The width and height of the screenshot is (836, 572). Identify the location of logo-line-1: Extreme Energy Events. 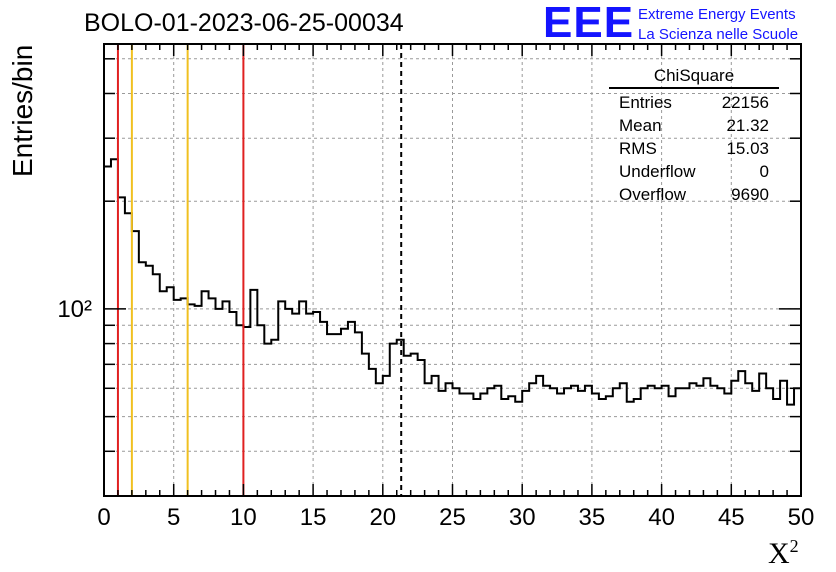
(717, 14).